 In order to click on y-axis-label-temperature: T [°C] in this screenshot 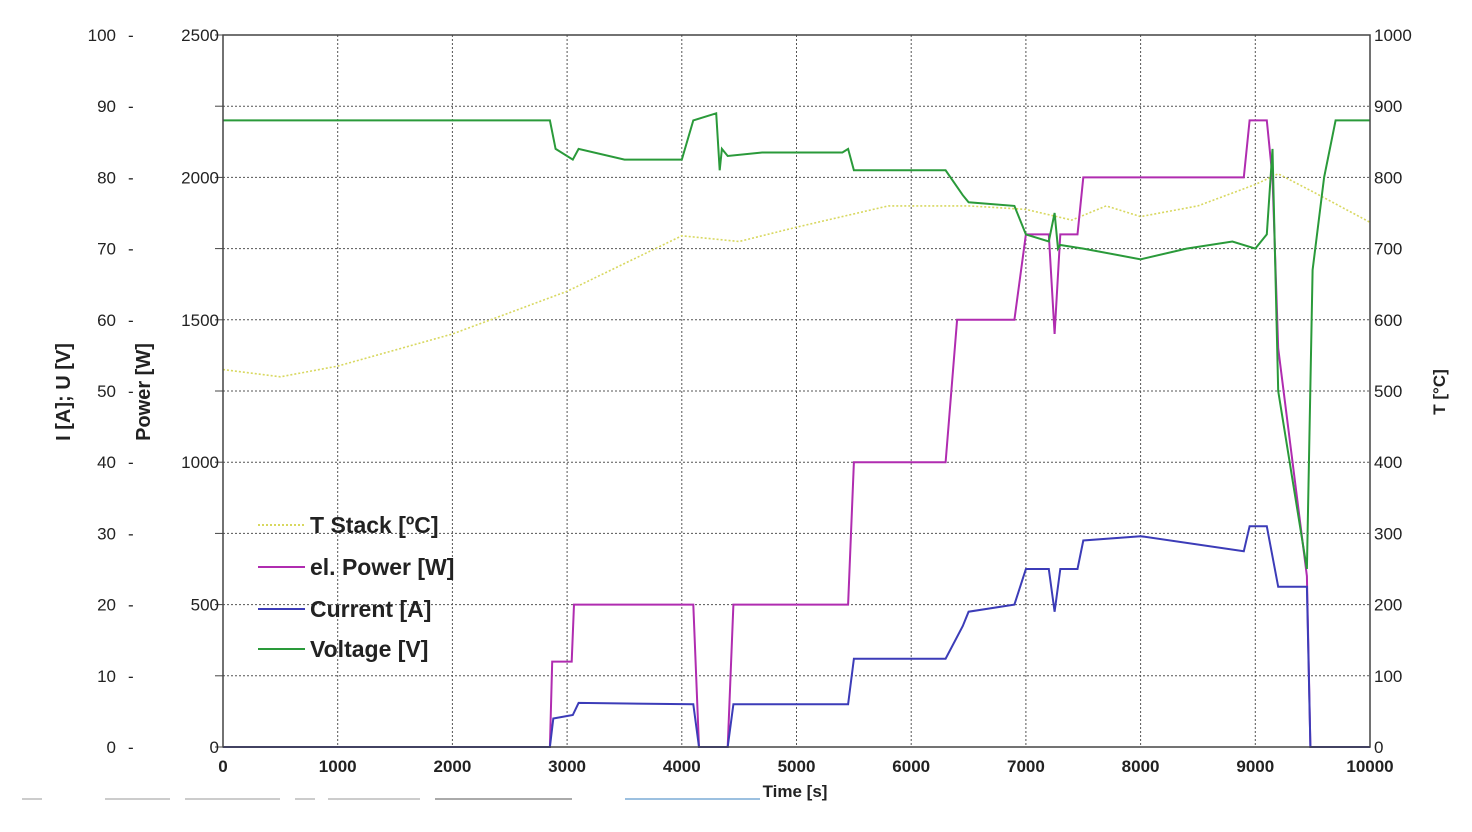, I will do `click(1439, 392)`.